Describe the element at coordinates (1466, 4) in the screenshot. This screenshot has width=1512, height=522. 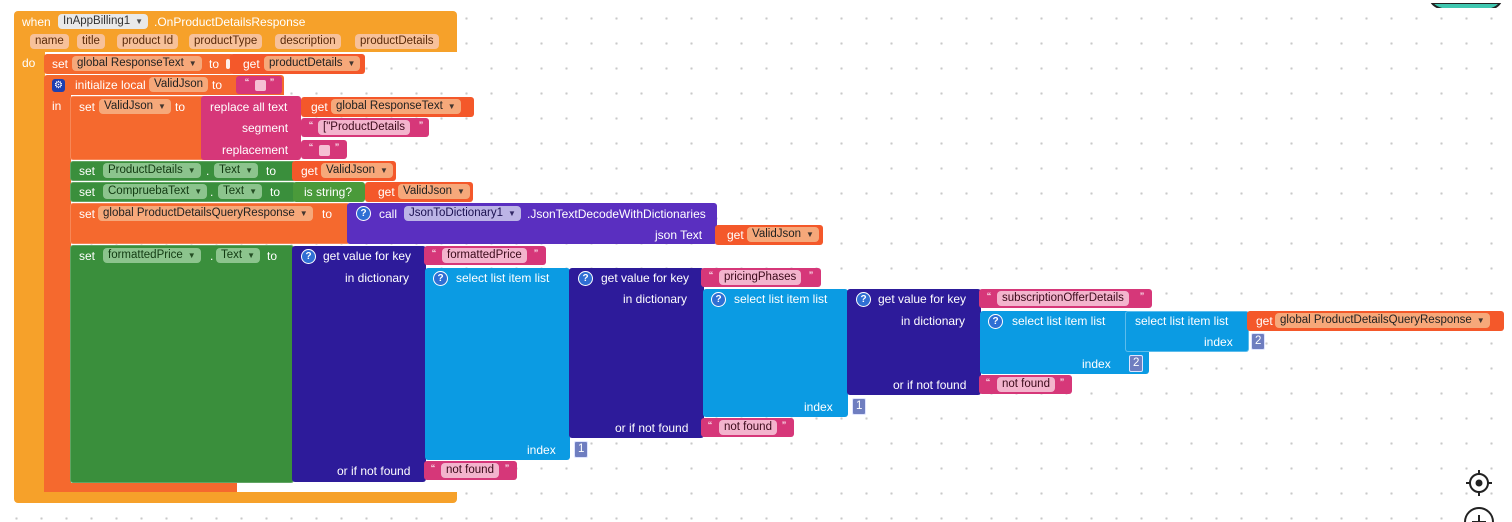
I see `trash-can-icon` at that location.